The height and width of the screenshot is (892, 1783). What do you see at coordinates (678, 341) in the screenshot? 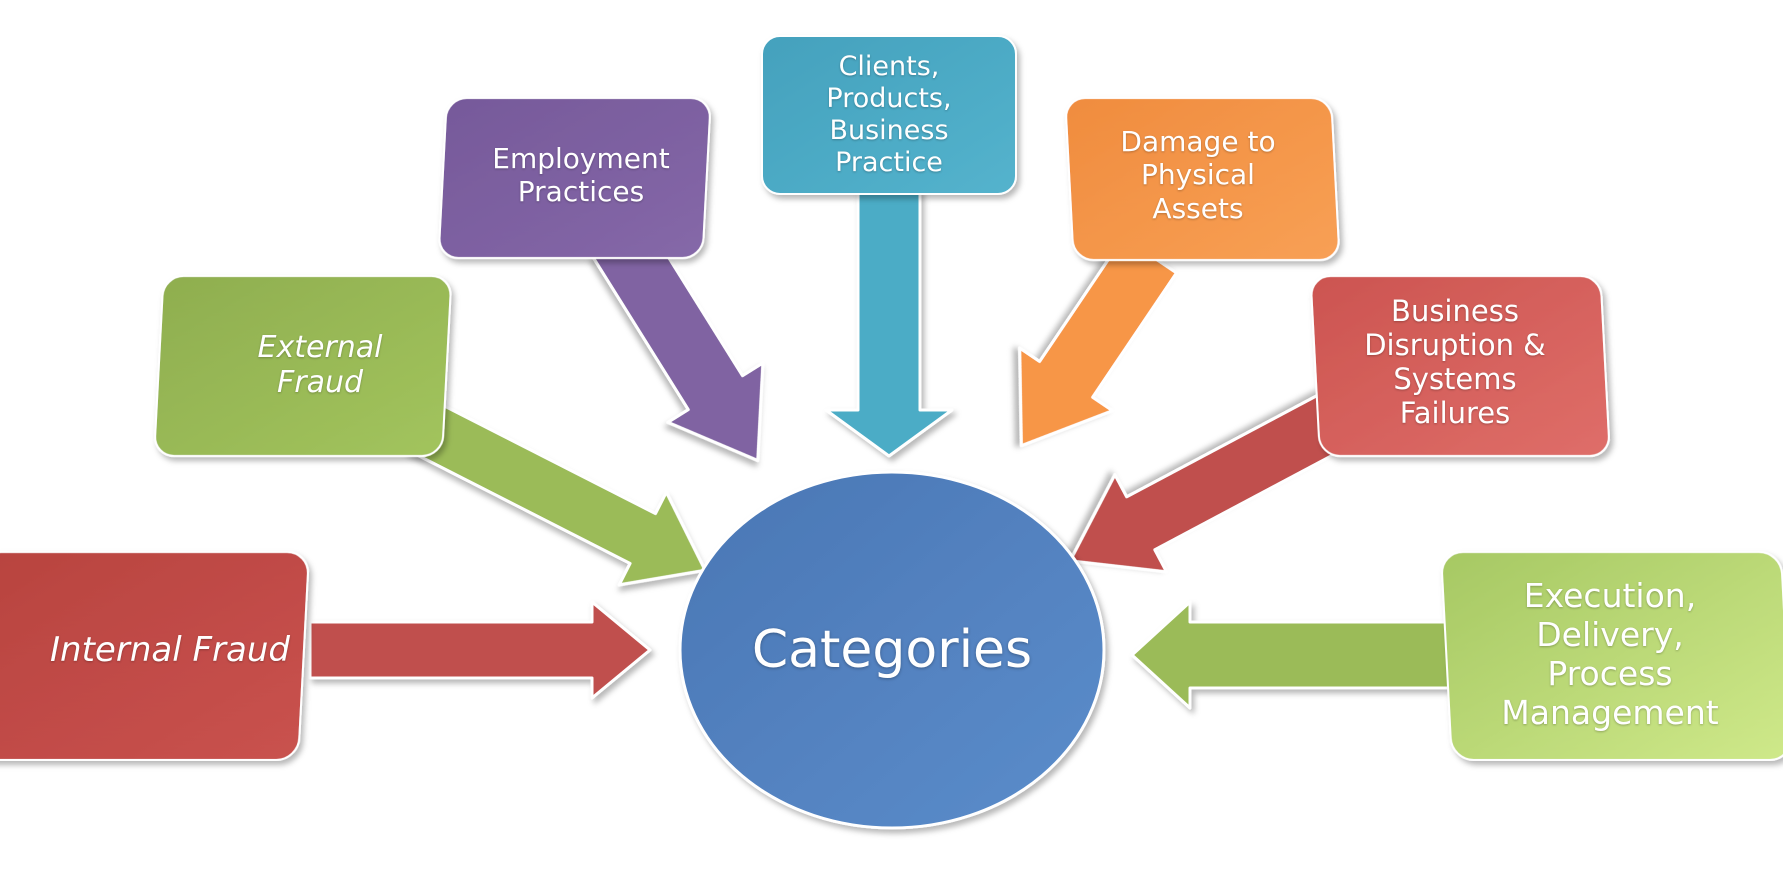
I see `arrow-employment-practices` at bounding box center [678, 341].